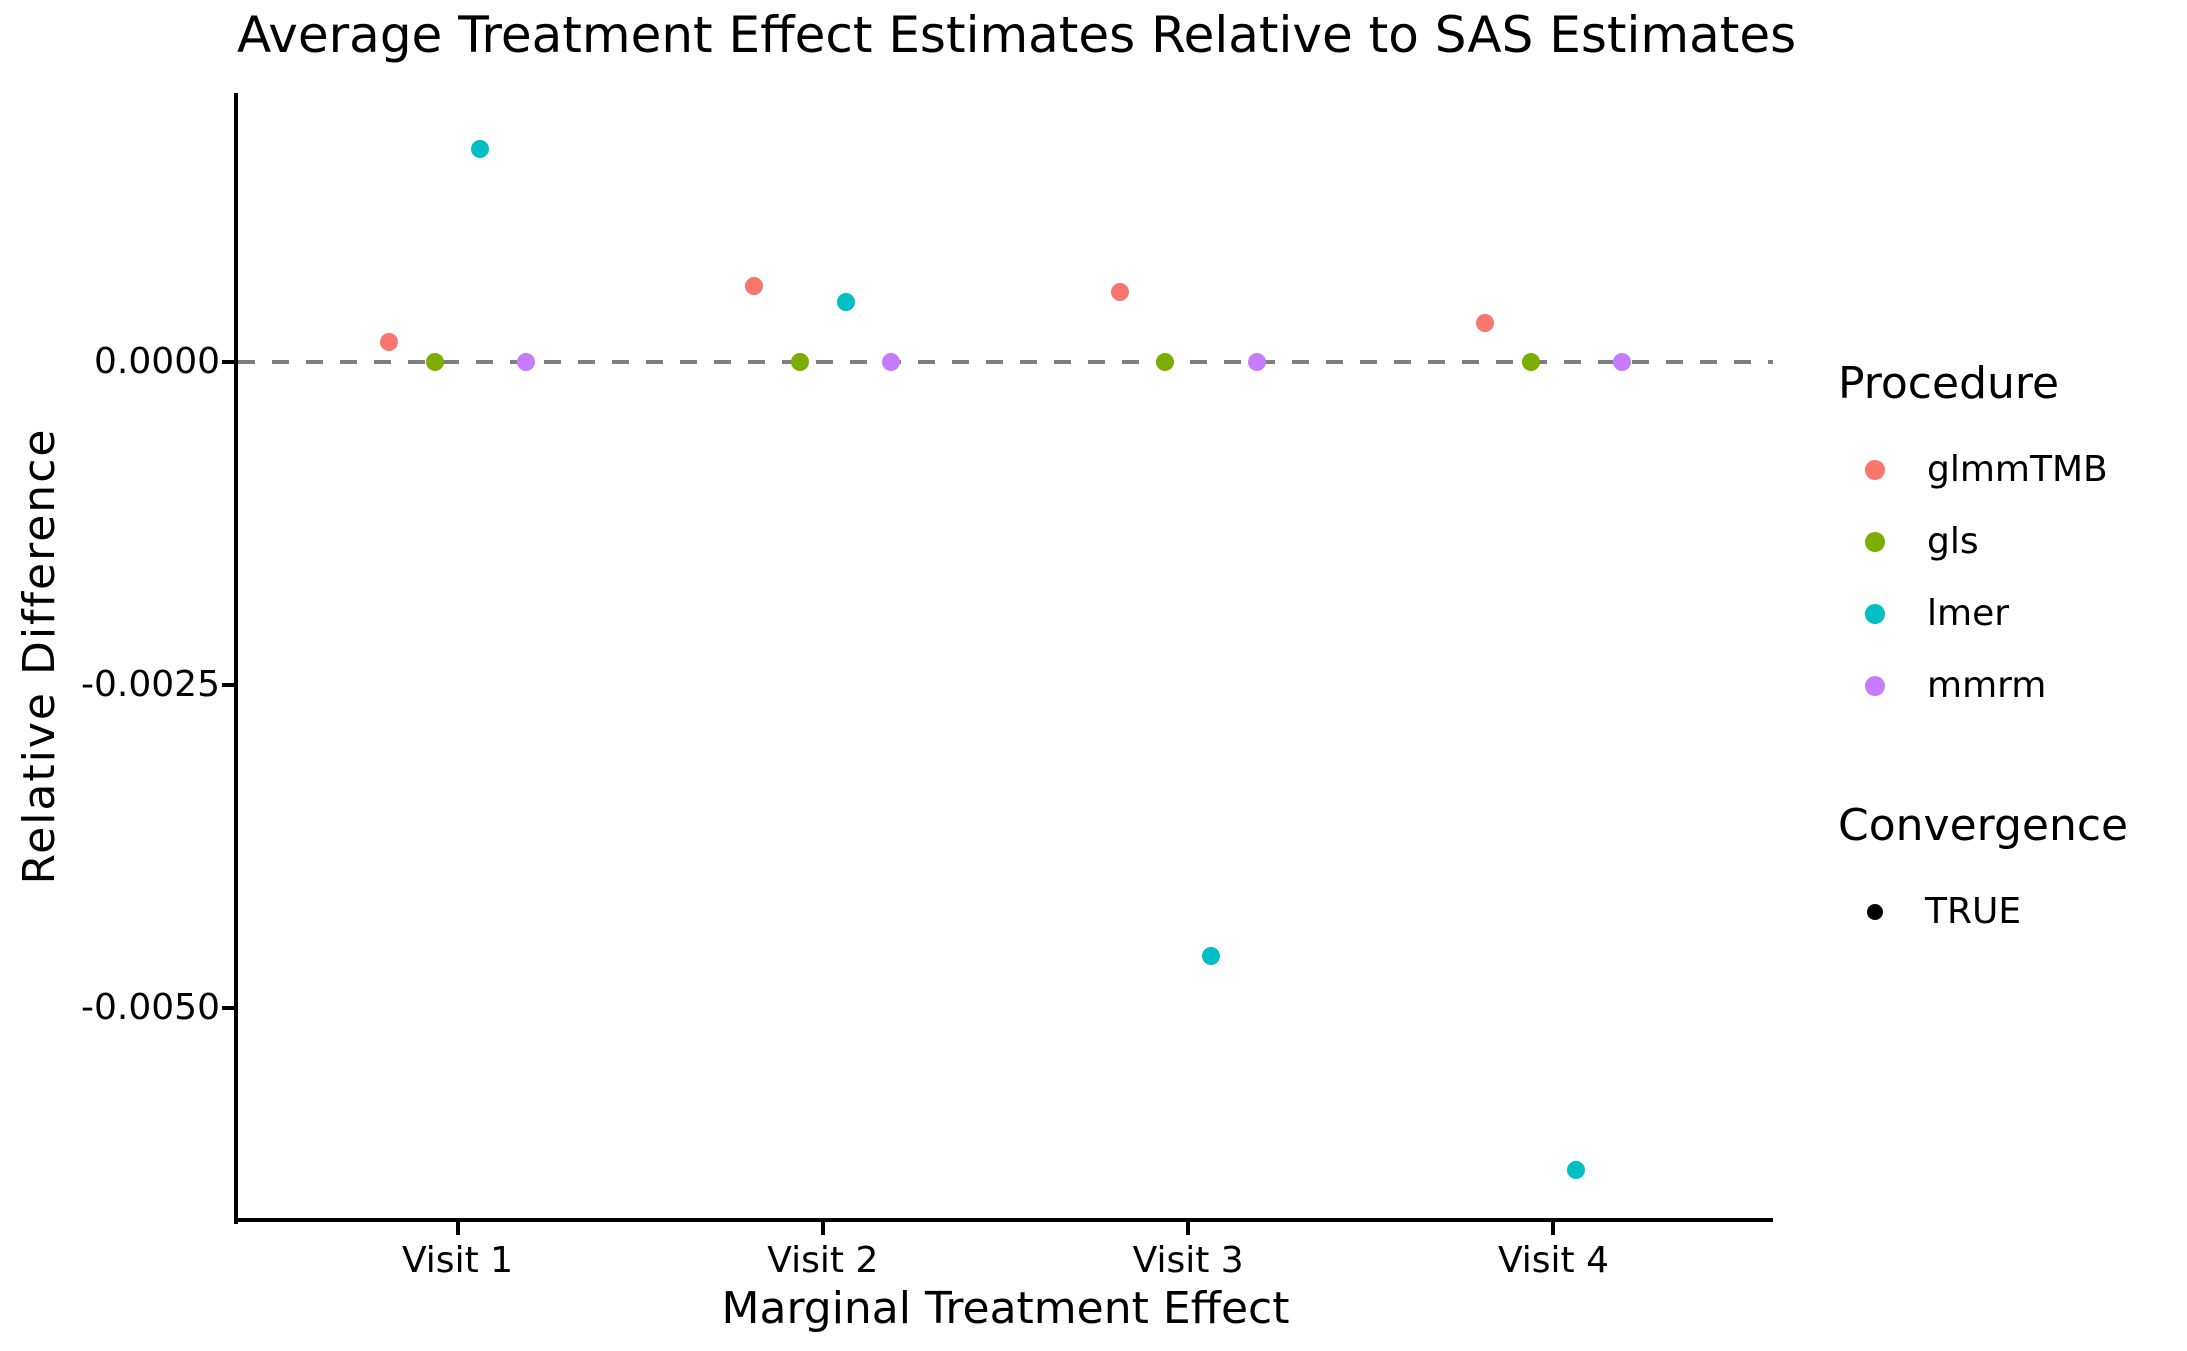  What do you see at coordinates (236, 658) in the screenshot?
I see `y-axis-spine` at bounding box center [236, 658].